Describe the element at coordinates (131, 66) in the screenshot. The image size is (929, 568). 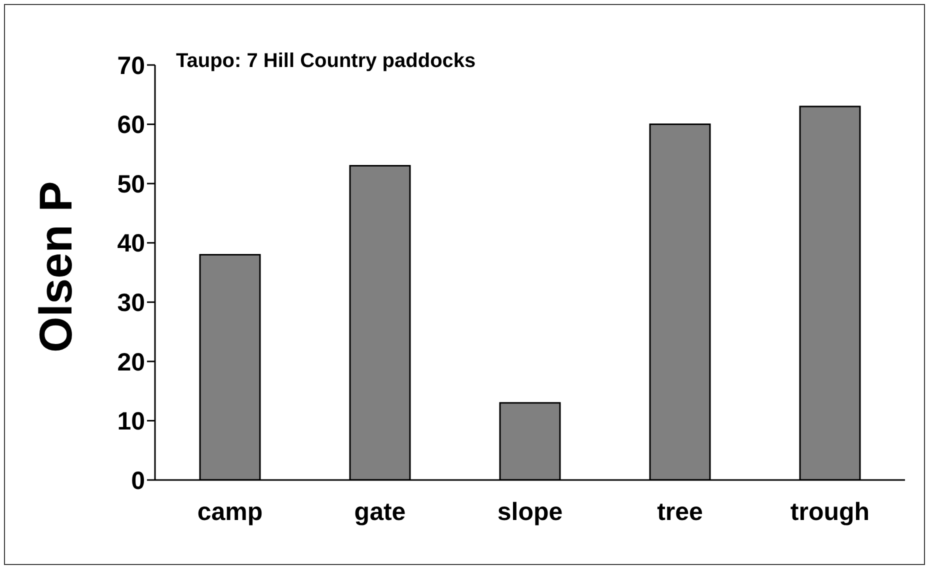
I see `y-tick-label: 70` at that location.